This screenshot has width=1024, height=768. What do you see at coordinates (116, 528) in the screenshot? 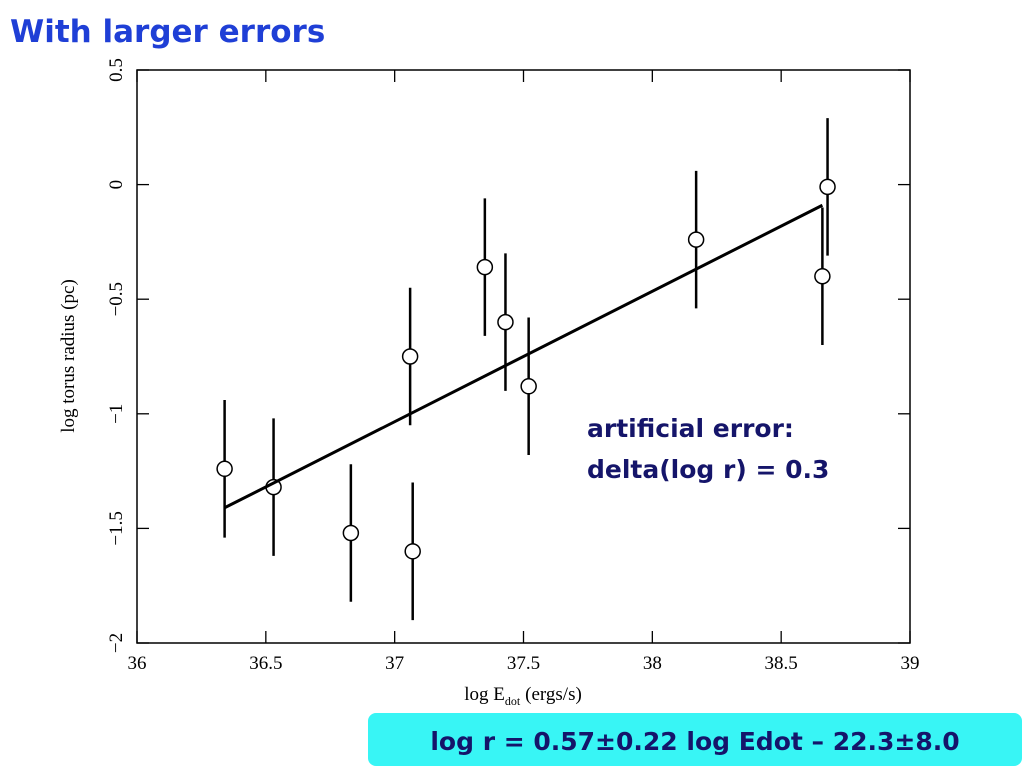
I see `y-tick-label: −1.5` at bounding box center [116, 528].